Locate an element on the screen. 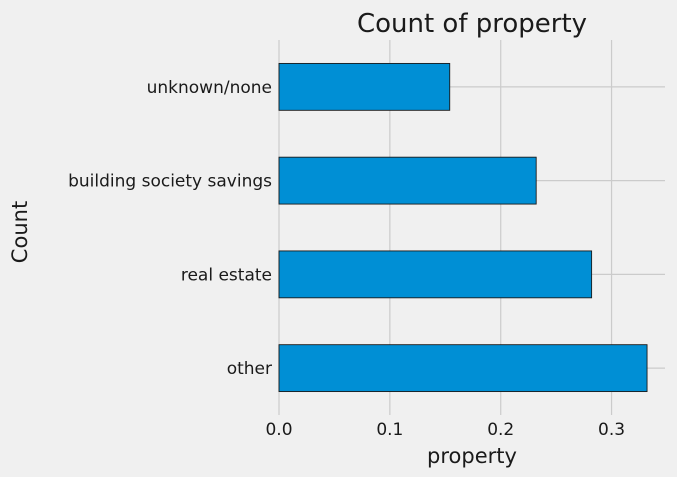  y-tick-label: real estate is located at coordinates (226, 275).